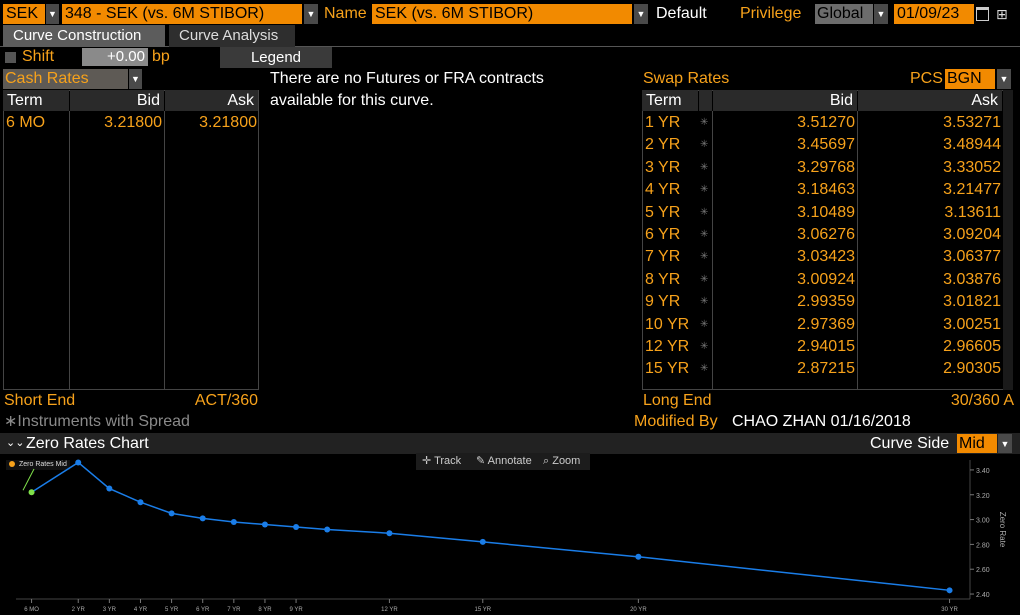 The image size is (1020, 615). What do you see at coordinates (881, 14) in the screenshot?
I see `privilege-dropdown-icon: ▼` at bounding box center [881, 14].